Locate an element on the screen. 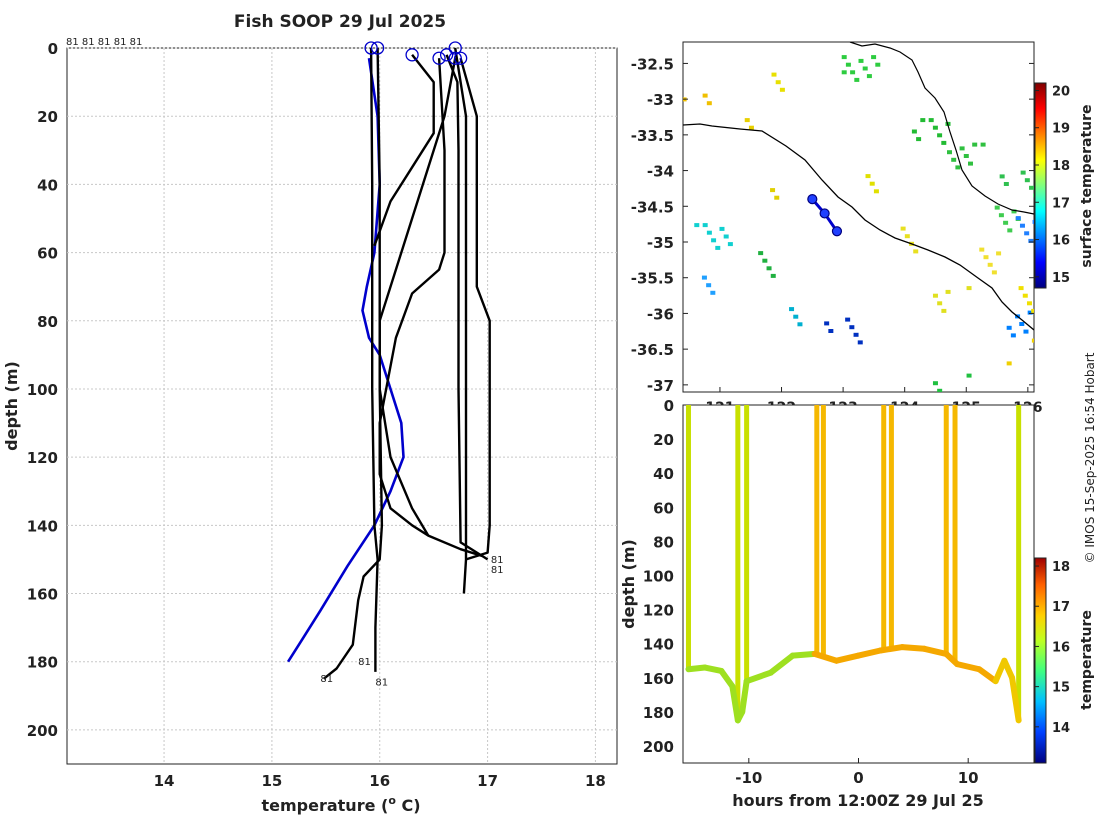  profile-x-tick-label: 15 is located at coordinates (271, 781).